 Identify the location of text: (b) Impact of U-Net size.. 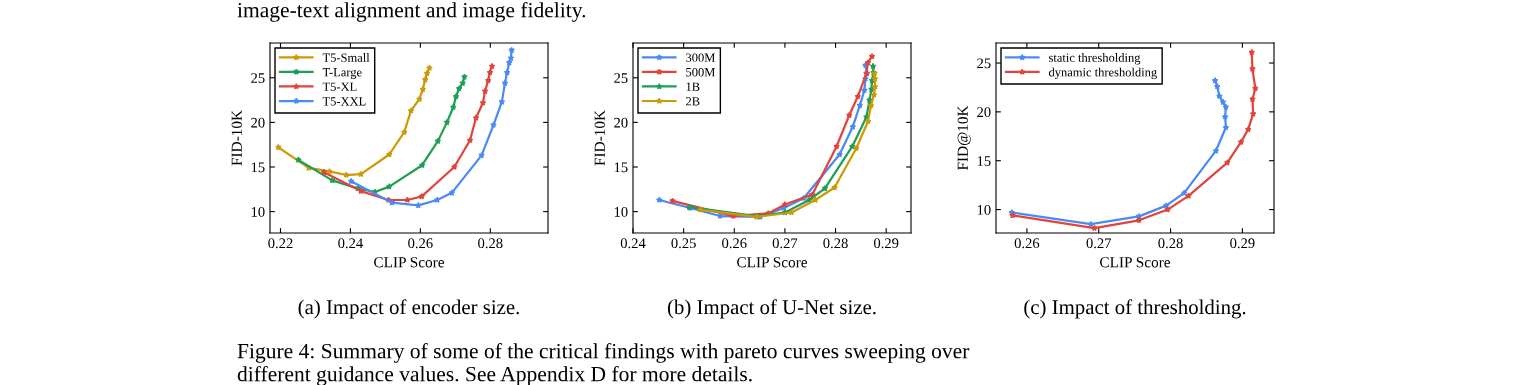
(771, 309).